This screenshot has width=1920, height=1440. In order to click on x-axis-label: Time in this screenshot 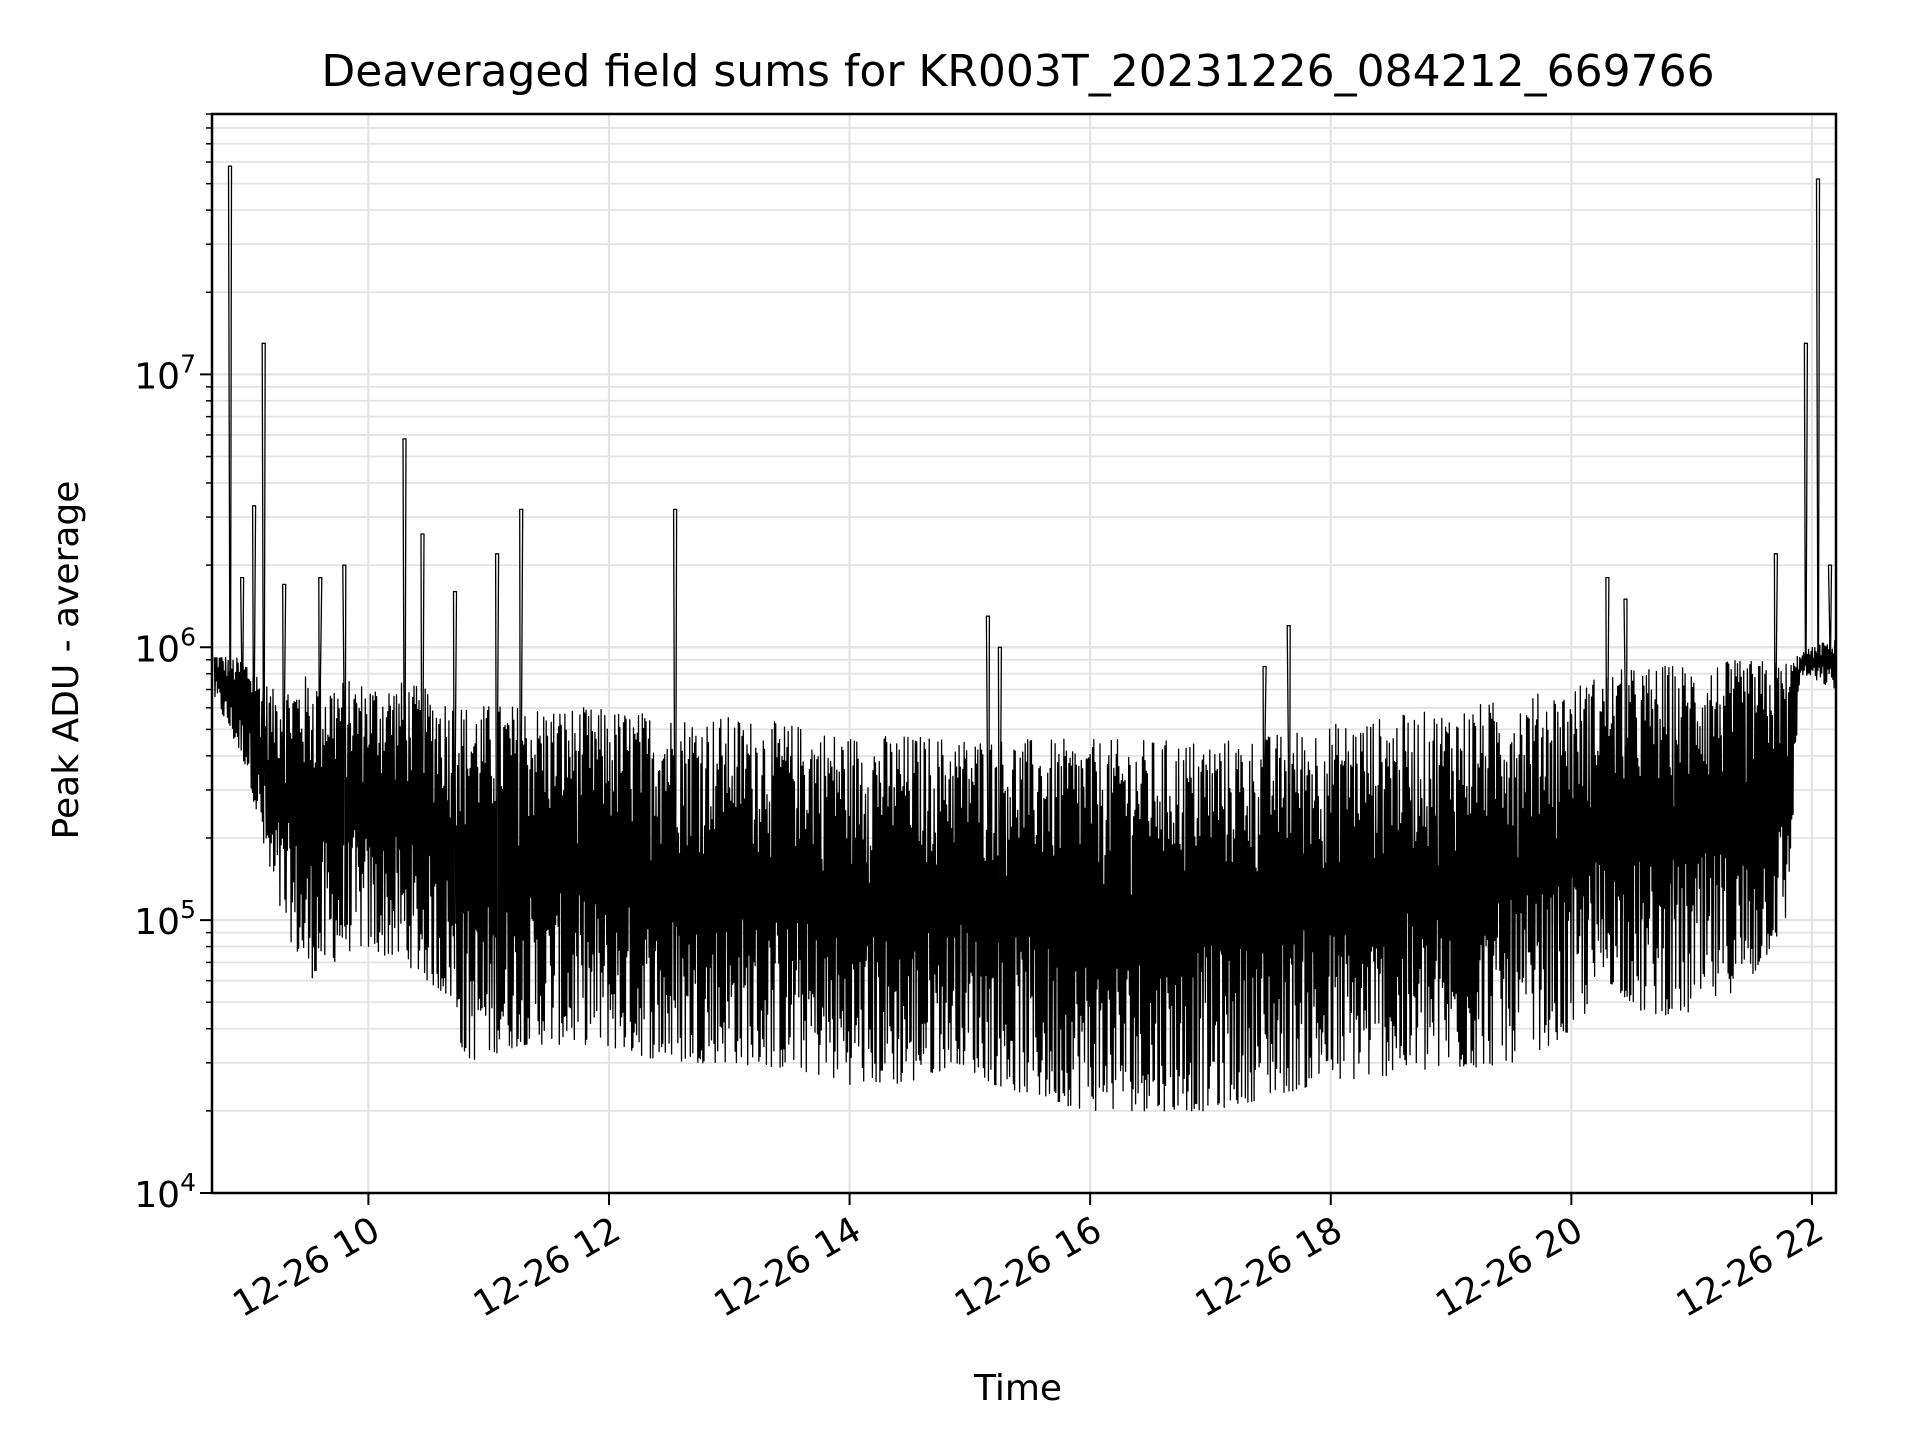, I will do `click(1017, 1388)`.